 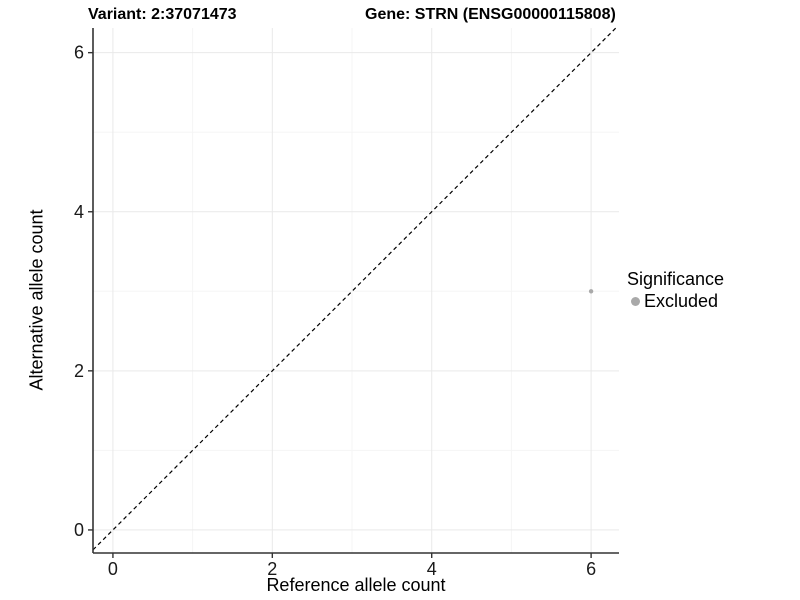 I want to click on x-tick-label: 6, so click(x=591, y=569).